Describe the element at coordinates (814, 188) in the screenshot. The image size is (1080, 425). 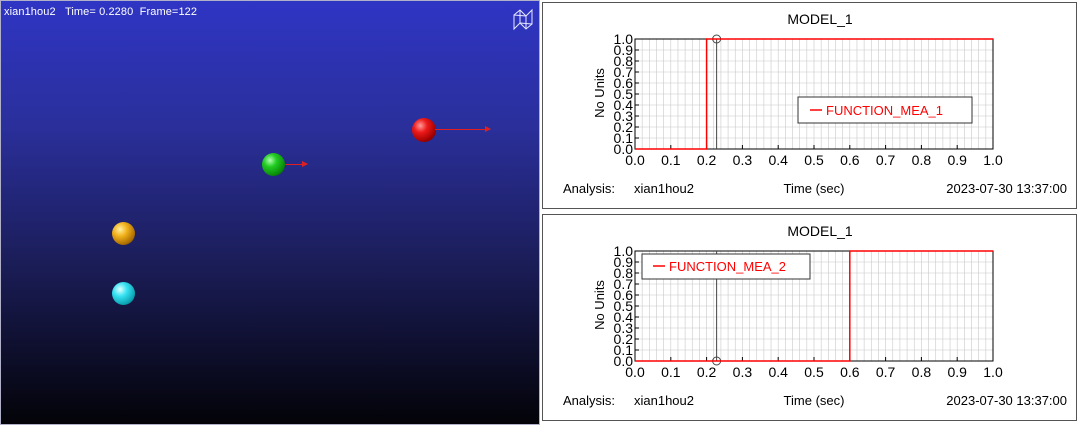
I see `chart-1-xlabel: Time (sec)` at that location.